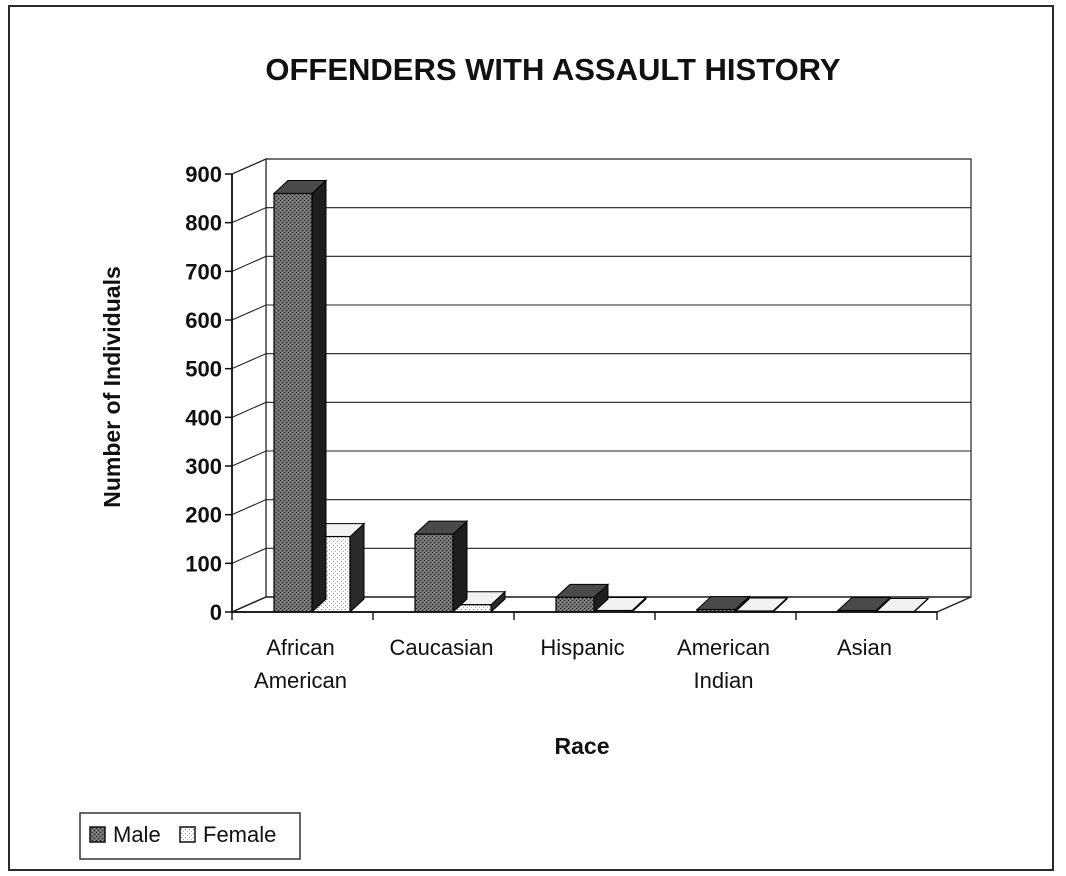 The height and width of the screenshot is (876, 1066). I want to click on y-tick-label: 300, so click(203, 466).